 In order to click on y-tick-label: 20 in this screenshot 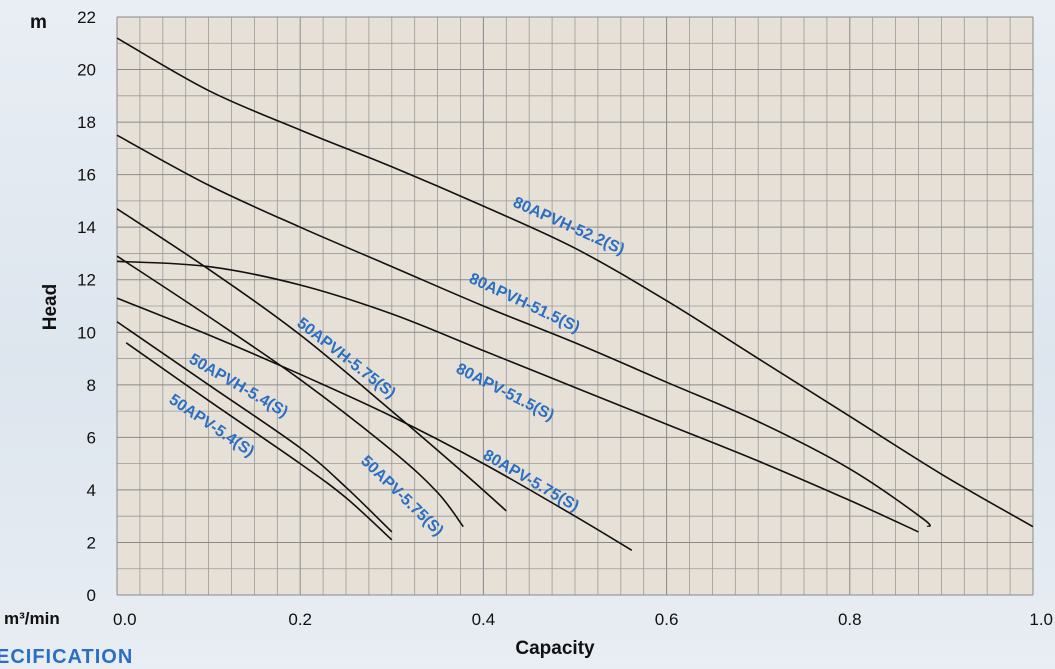, I will do `click(86, 70)`.